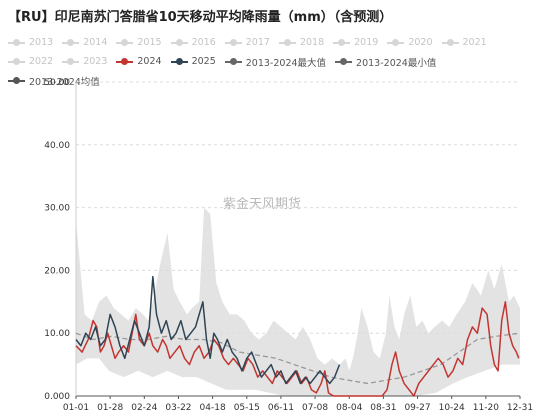  I want to click on legend-item-2013-2024-max: 2013-2024最大值, so click(275, 61).